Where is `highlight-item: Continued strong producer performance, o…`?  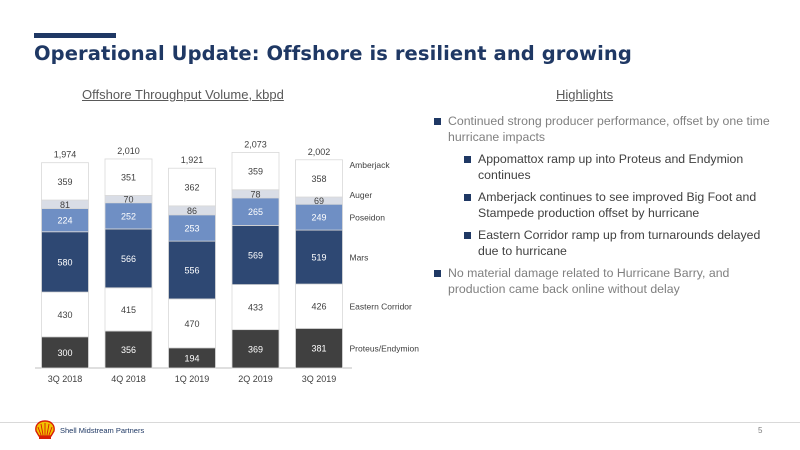 highlight-item: Continued strong producer performance, o… is located at coordinates (604, 129).